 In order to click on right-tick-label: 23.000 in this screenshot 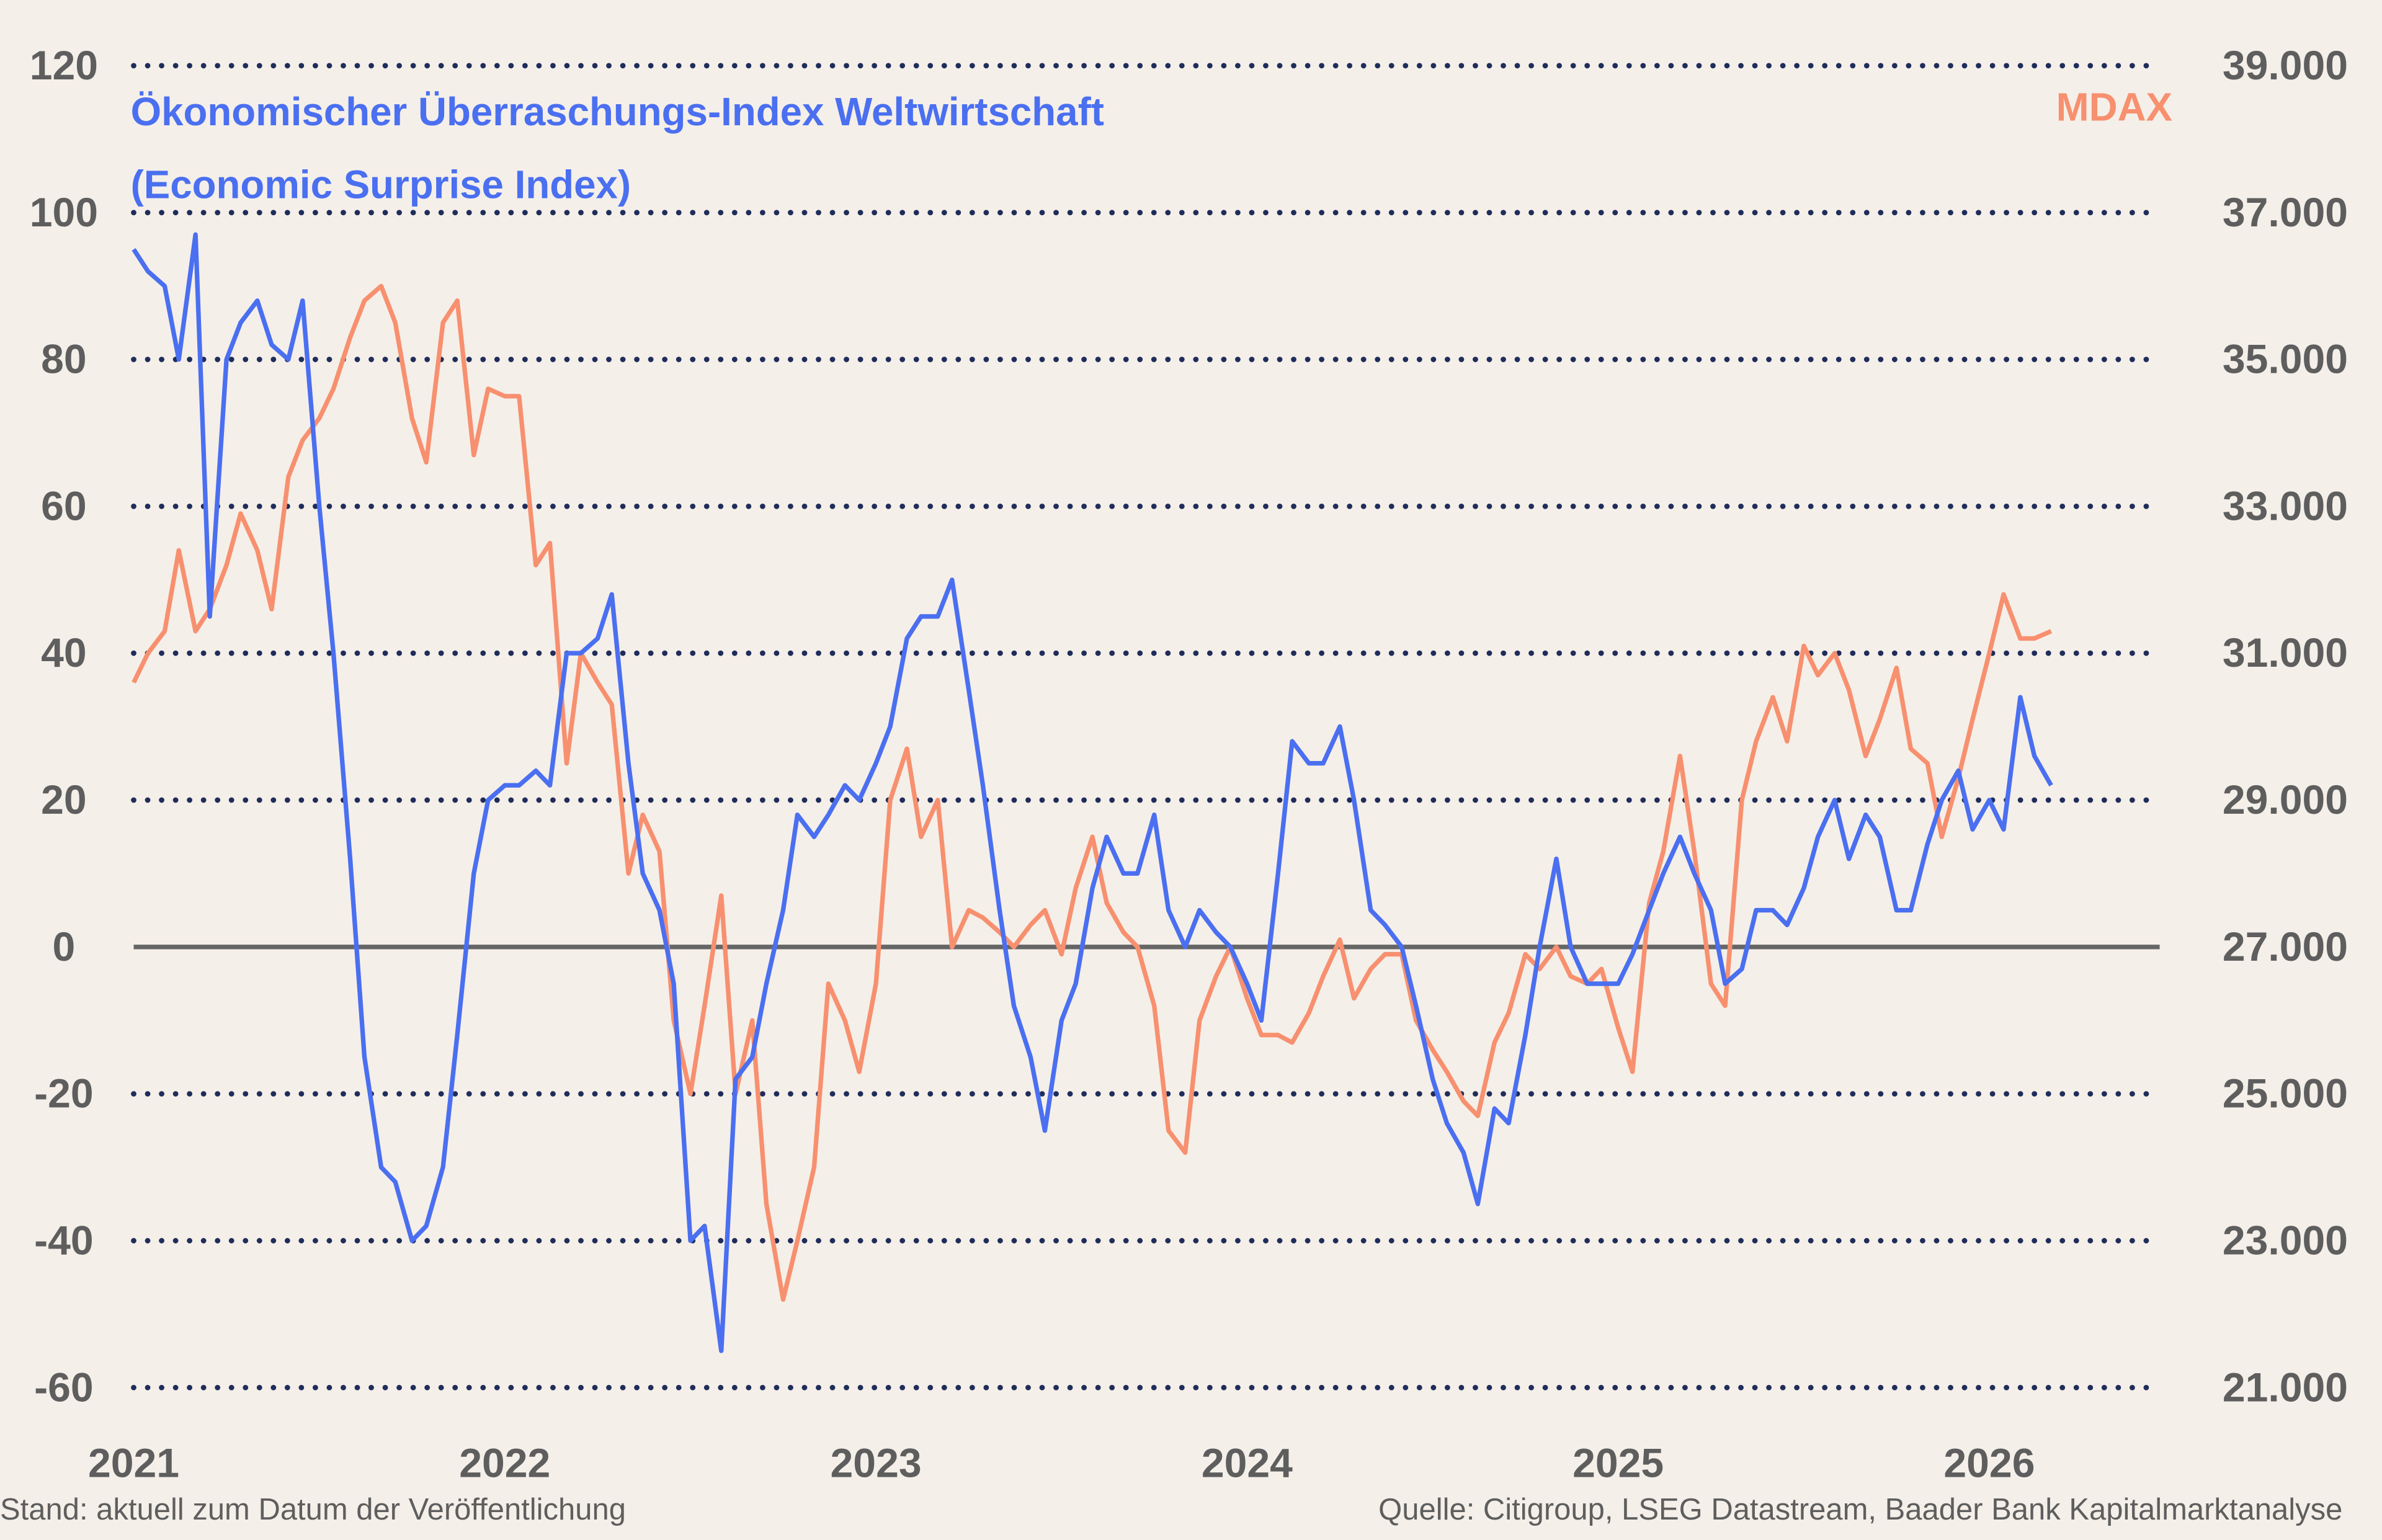, I will do `click(2286, 1240)`.